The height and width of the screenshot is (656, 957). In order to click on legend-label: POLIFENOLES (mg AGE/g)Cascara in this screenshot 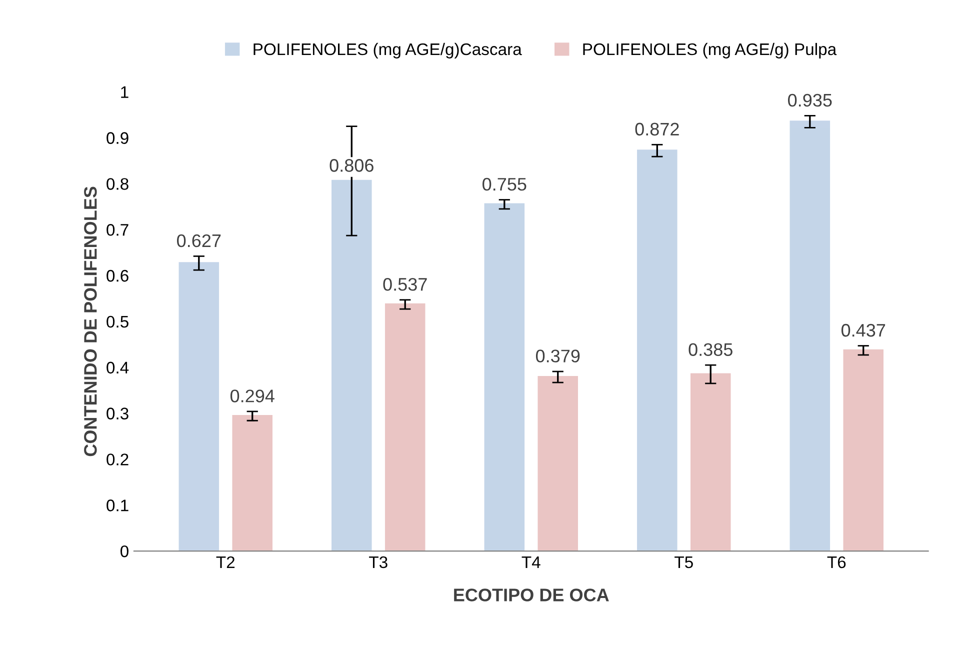, I will do `click(388, 50)`.